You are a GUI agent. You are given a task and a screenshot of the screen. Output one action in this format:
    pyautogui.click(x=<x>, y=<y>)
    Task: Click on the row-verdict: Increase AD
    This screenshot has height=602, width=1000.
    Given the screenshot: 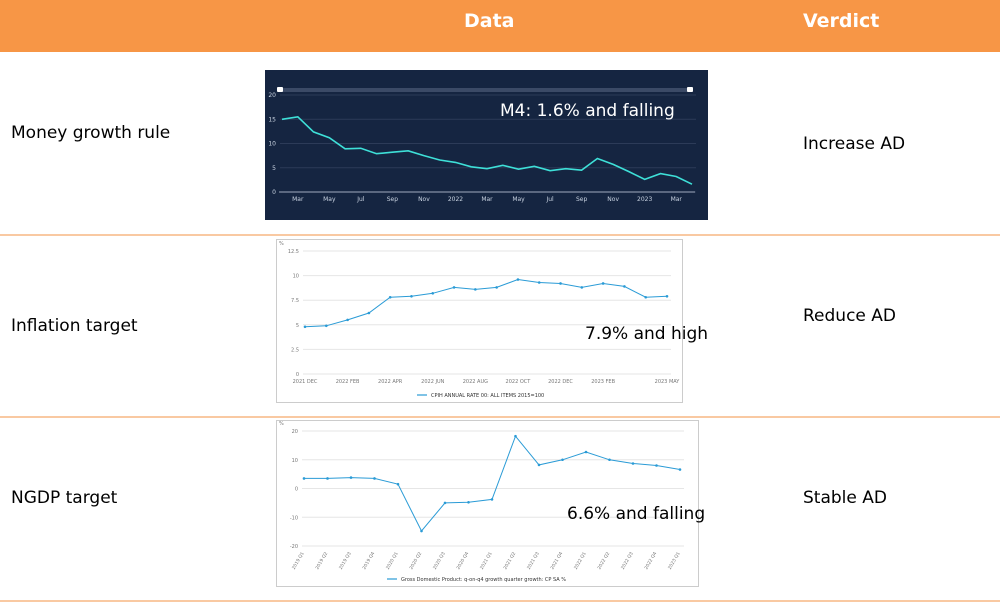 What is the action you would take?
    pyautogui.click(x=854, y=144)
    